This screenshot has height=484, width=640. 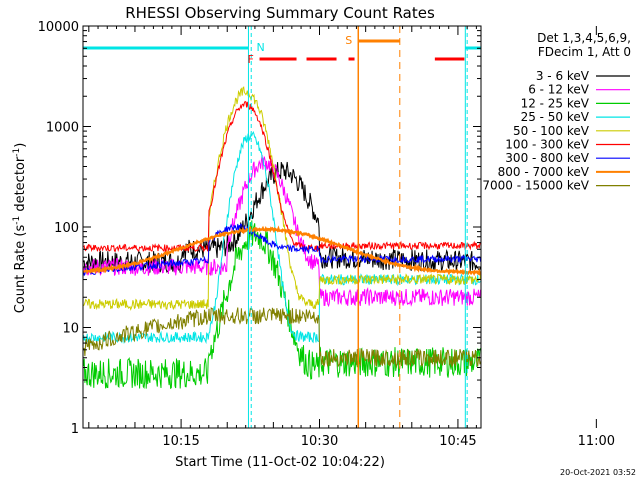 What do you see at coordinates (280, 462) in the screenshot?
I see `x-axis-label: Start Time (11-Oct-02 10:04:22)` at bounding box center [280, 462].